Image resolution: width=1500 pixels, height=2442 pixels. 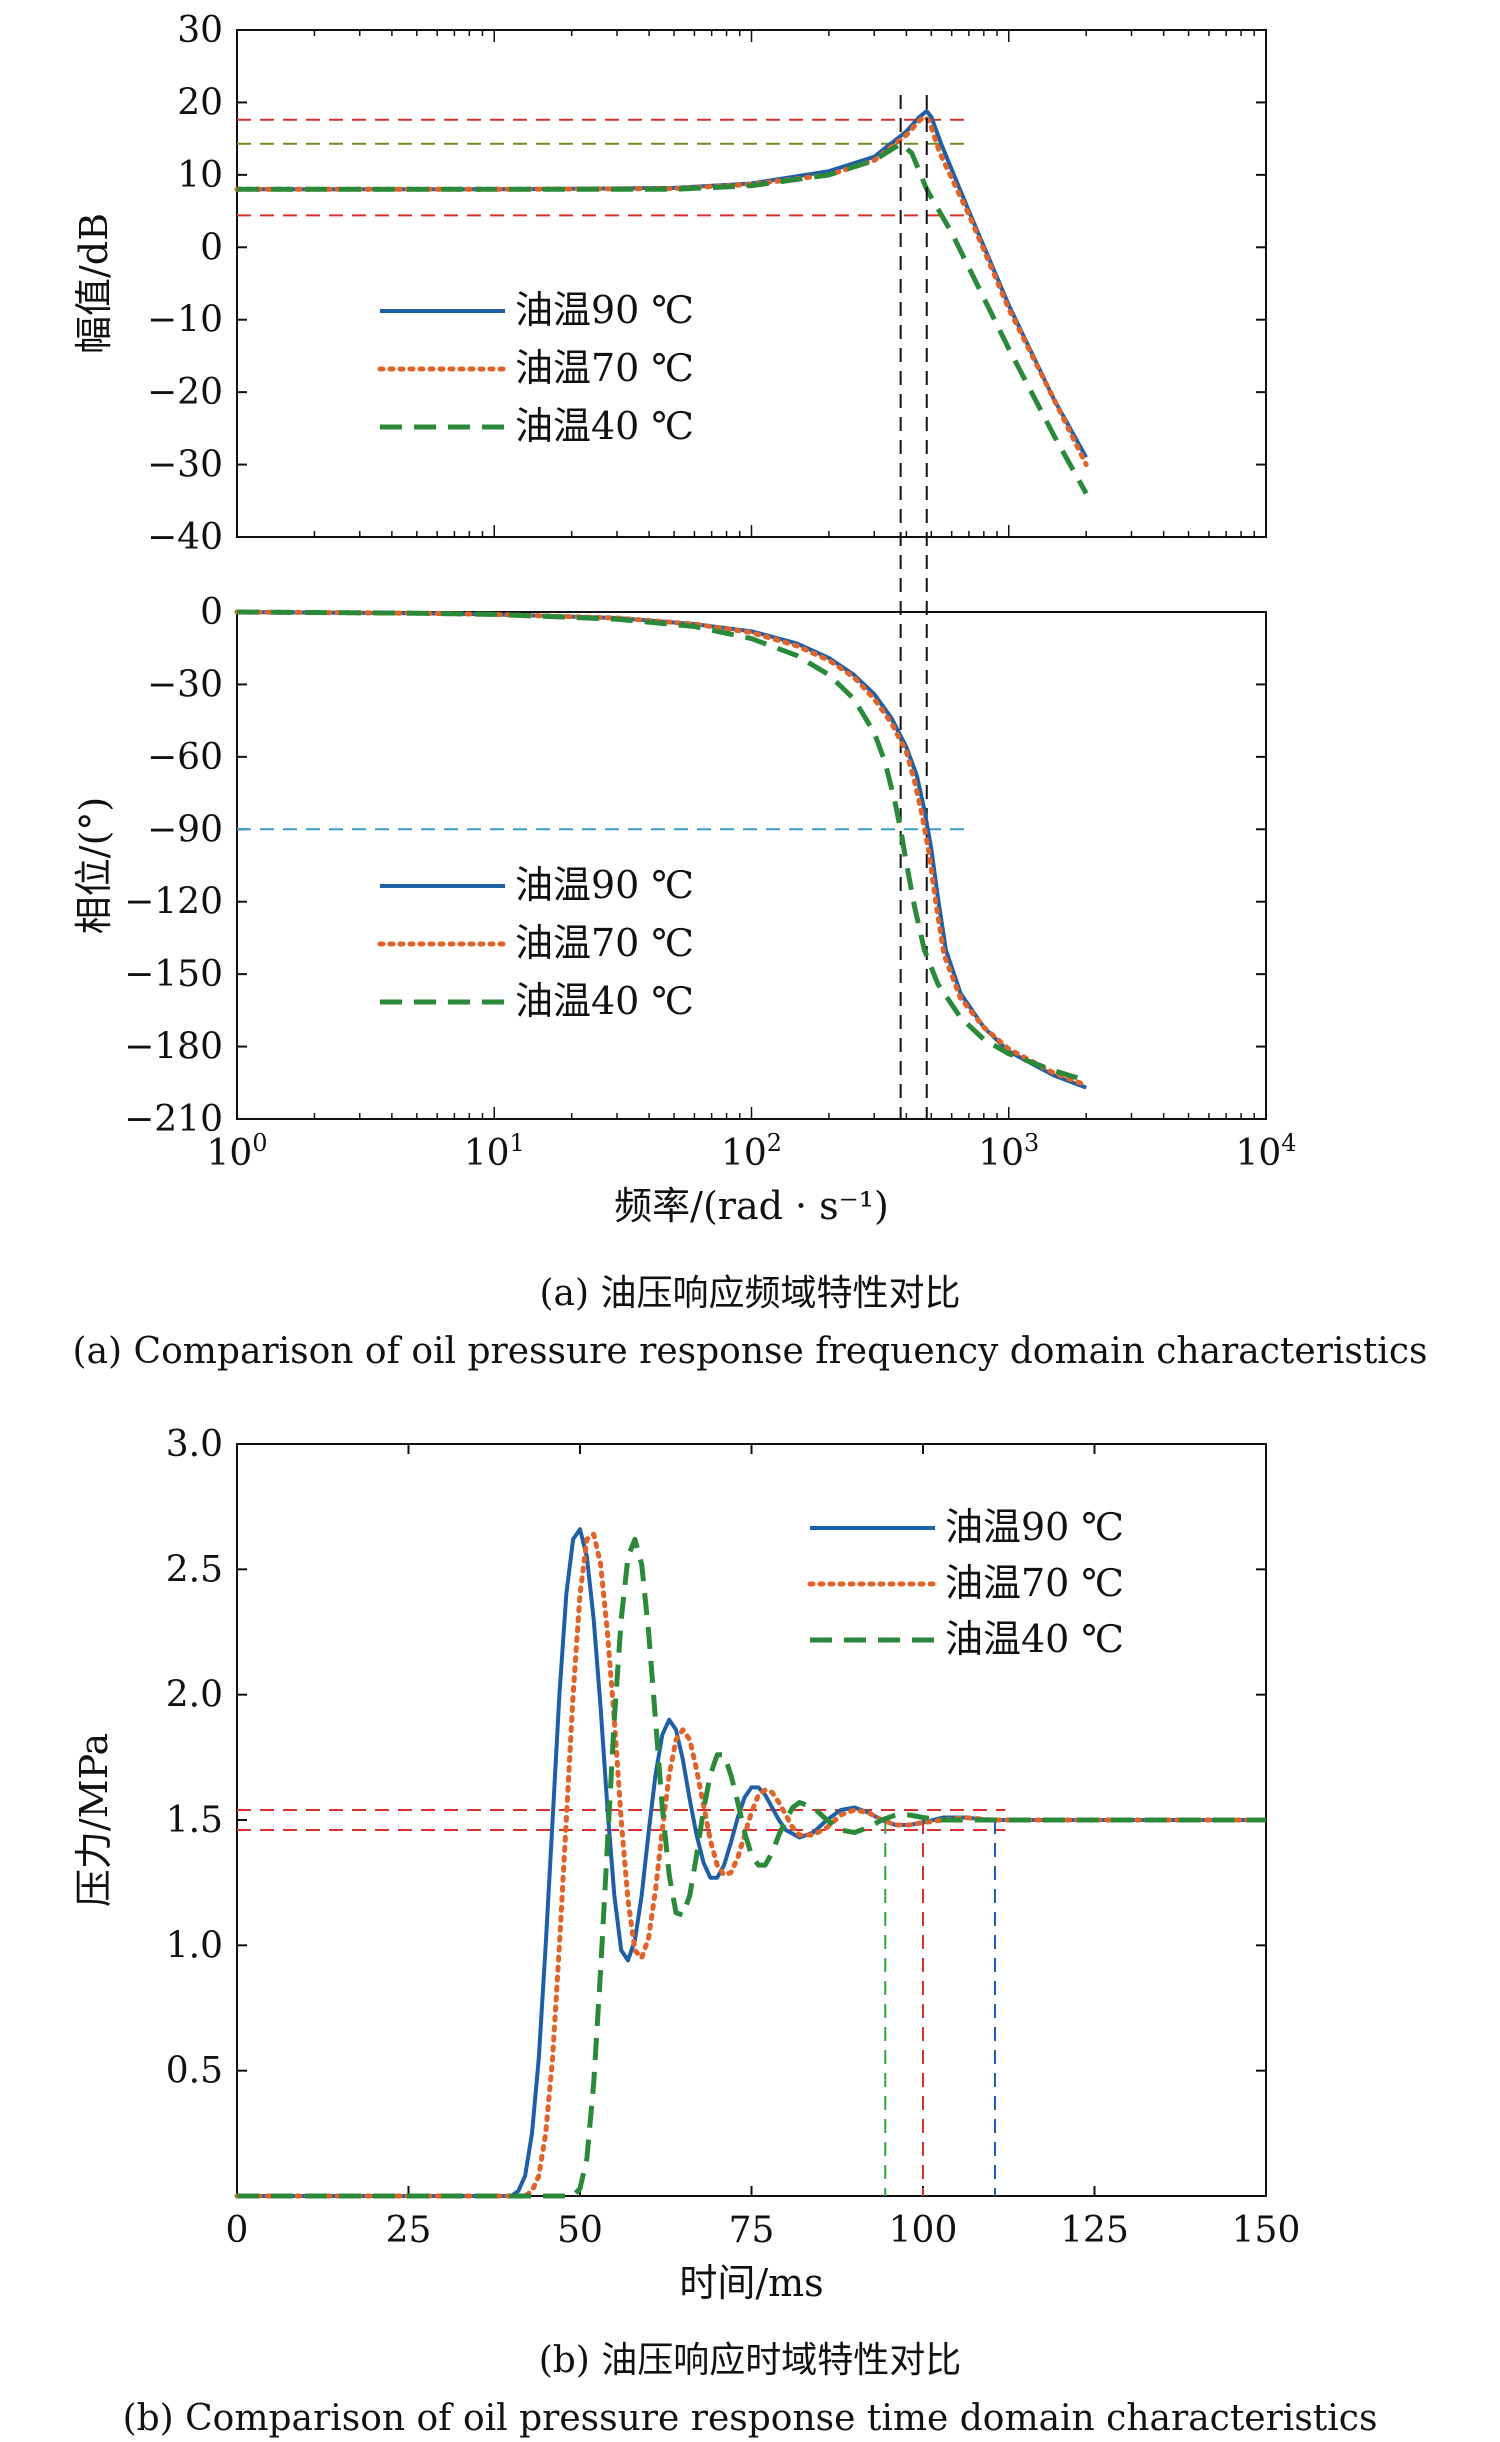 I want to click on time-xtick-label: 100, so click(x=923, y=2230).